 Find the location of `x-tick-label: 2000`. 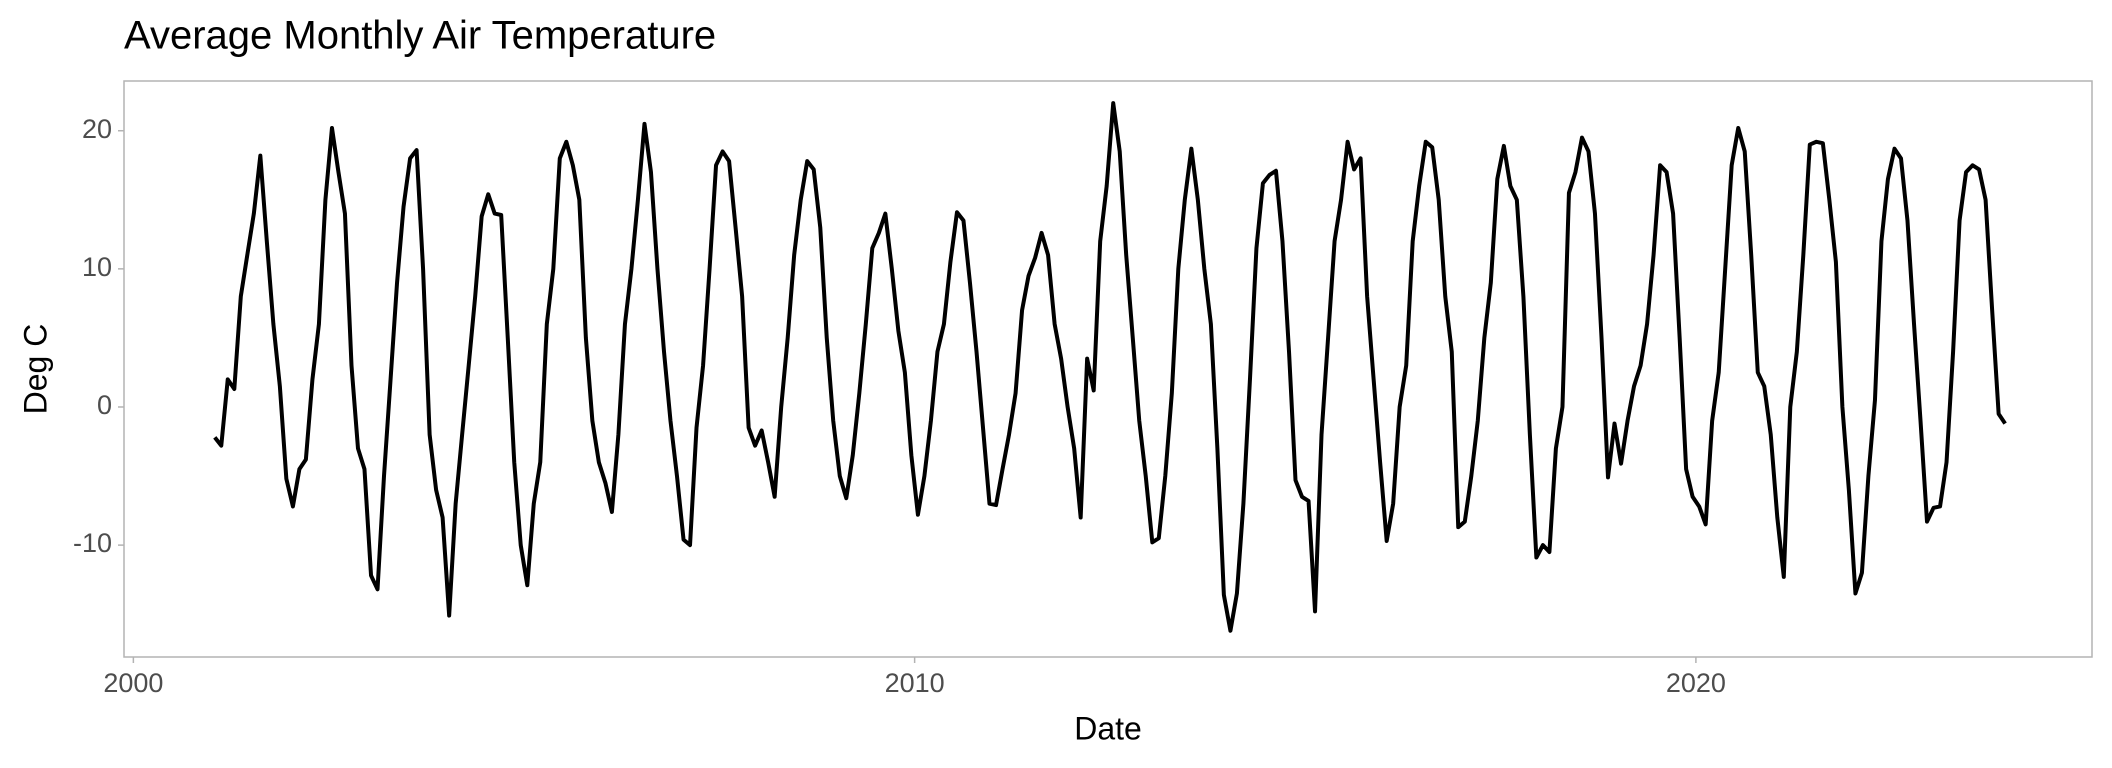

x-tick-label: 2000 is located at coordinates (133, 683).